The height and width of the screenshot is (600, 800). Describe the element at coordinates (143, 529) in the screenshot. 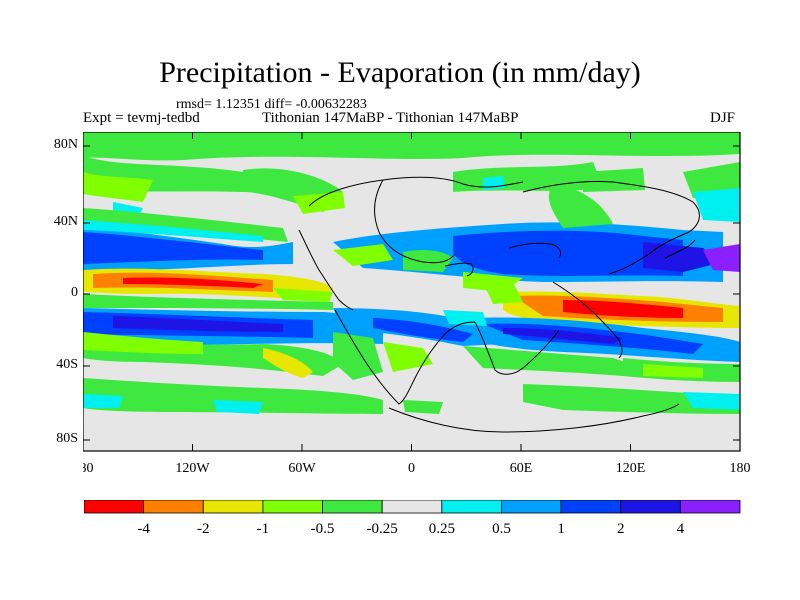

I see `colorbar-label: -4` at that location.